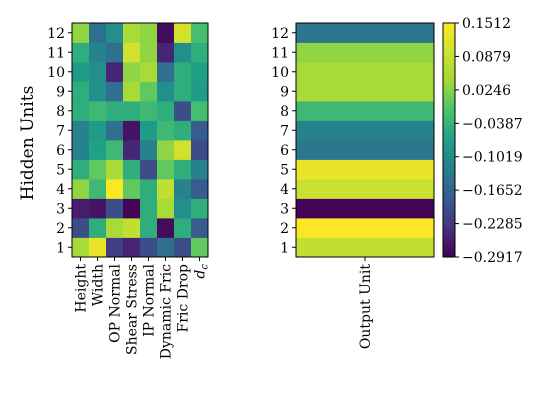 The height and width of the screenshot is (400, 550). What do you see at coordinates (60, 209) in the screenshot?
I see `left-y-tick-label-3: 3` at bounding box center [60, 209].